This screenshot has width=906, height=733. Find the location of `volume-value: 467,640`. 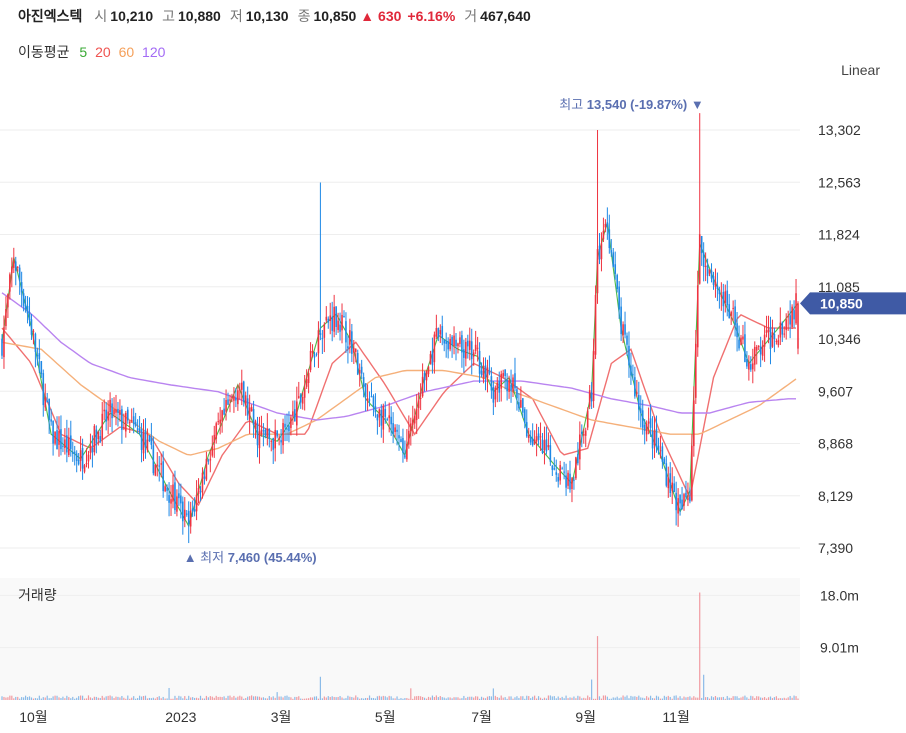

volume-value: 467,640 is located at coordinates (505, 16).